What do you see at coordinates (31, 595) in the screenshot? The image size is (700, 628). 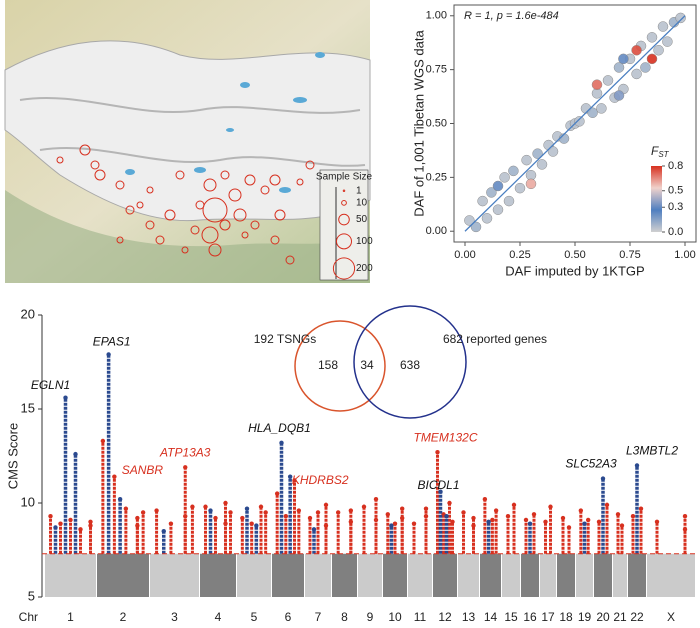 I see `y-tick-label: 5` at bounding box center [31, 595].